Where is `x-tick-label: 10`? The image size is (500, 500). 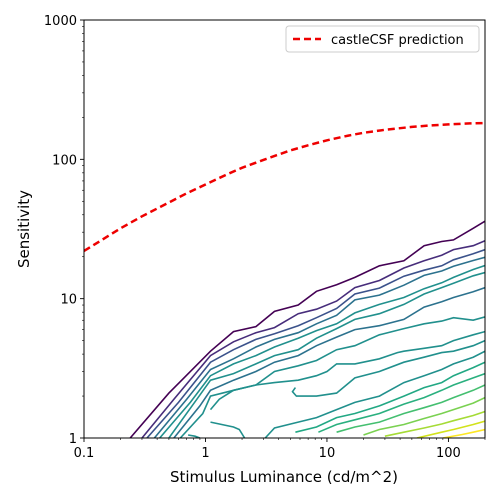 x-tick-label: 10 is located at coordinates (327, 453).